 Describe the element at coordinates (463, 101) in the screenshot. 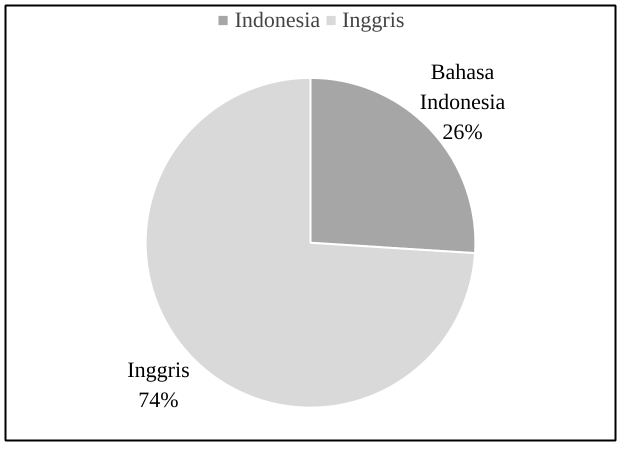

I see `data-label: Bahasa Indonesia 26%` at that location.